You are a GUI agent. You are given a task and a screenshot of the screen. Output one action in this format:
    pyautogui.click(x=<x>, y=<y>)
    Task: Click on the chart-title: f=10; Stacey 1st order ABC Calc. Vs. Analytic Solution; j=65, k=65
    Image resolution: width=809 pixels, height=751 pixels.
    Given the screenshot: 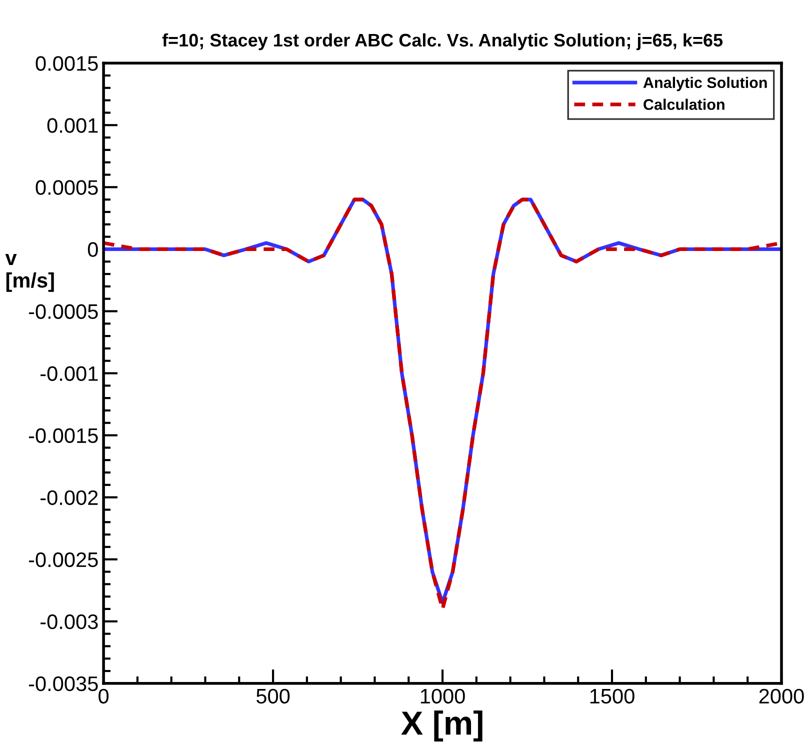 What is the action you would take?
    pyautogui.click(x=442, y=41)
    